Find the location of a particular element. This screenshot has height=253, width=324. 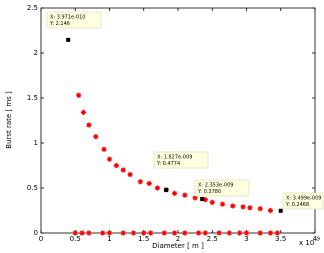

datatip-y: Y: 2.146 is located at coordinates (59, 24).